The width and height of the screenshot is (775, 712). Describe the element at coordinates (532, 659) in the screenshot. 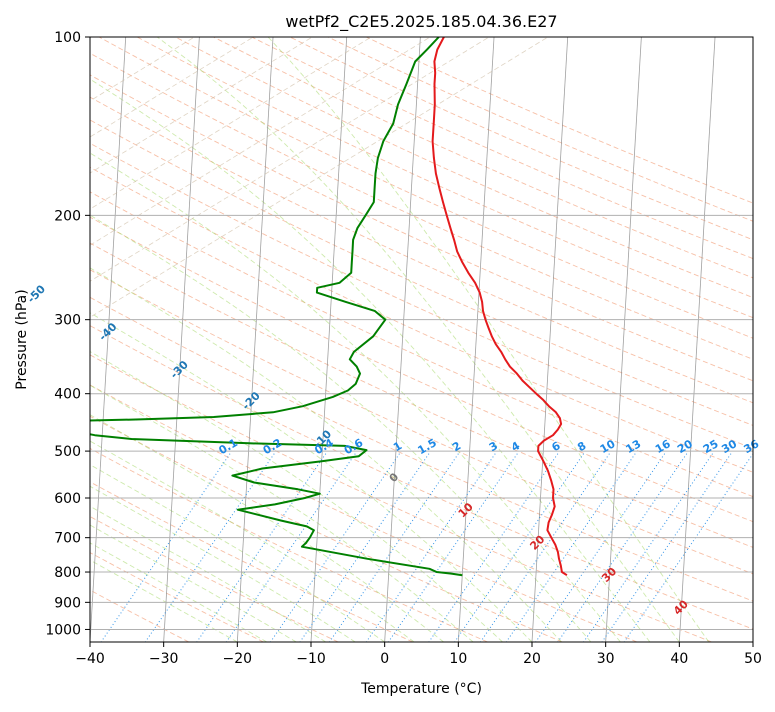

I see `x-tick-label: 20` at that location.